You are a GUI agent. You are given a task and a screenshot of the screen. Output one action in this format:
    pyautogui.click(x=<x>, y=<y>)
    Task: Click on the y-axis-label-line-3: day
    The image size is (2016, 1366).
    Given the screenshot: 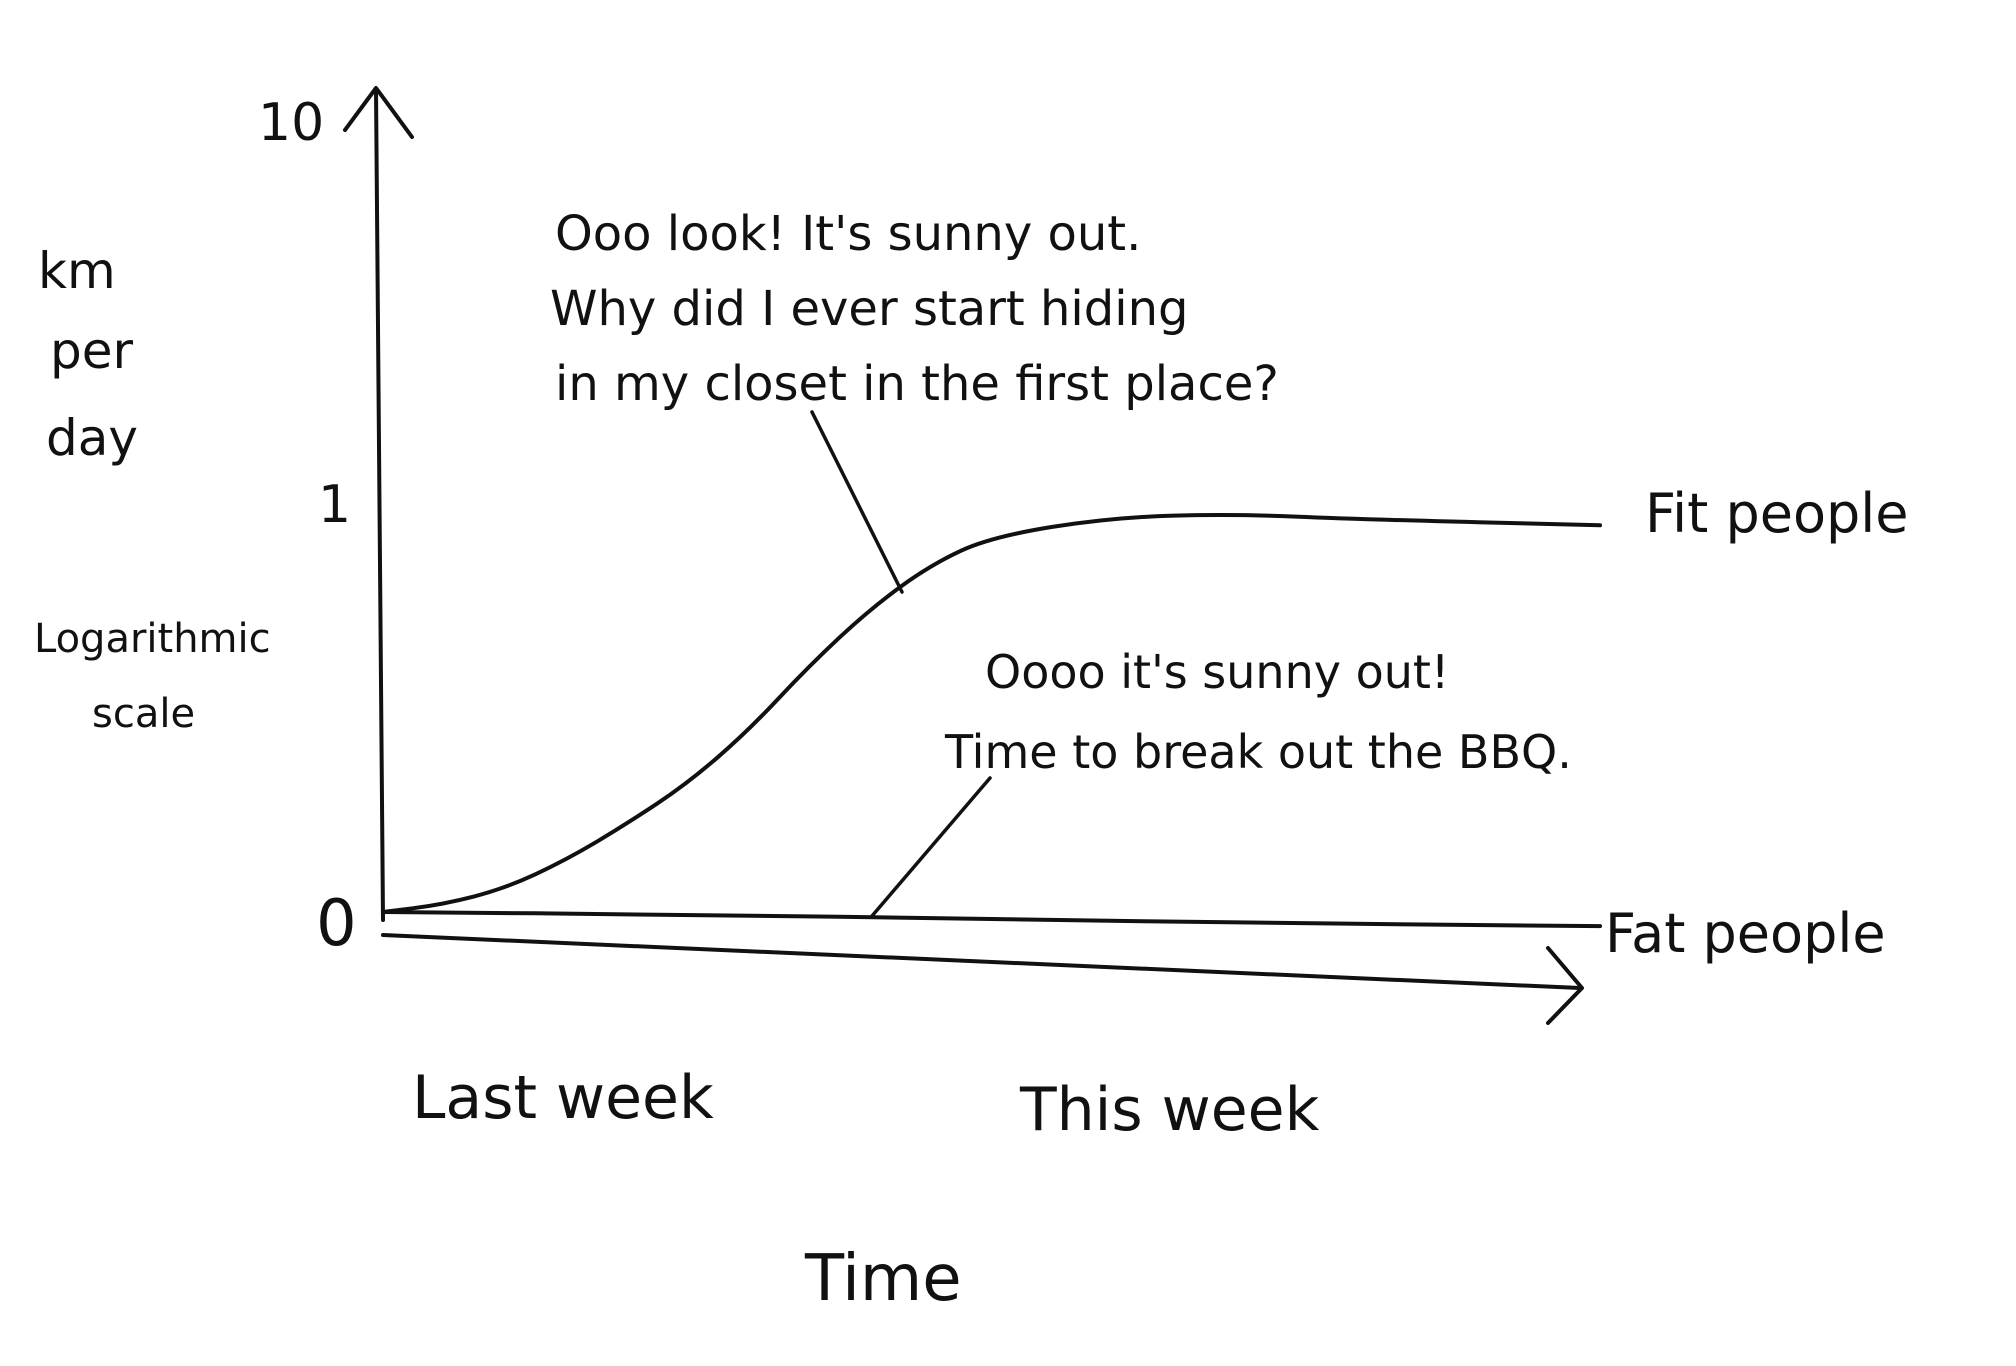 What is the action you would take?
    pyautogui.click(x=92, y=438)
    